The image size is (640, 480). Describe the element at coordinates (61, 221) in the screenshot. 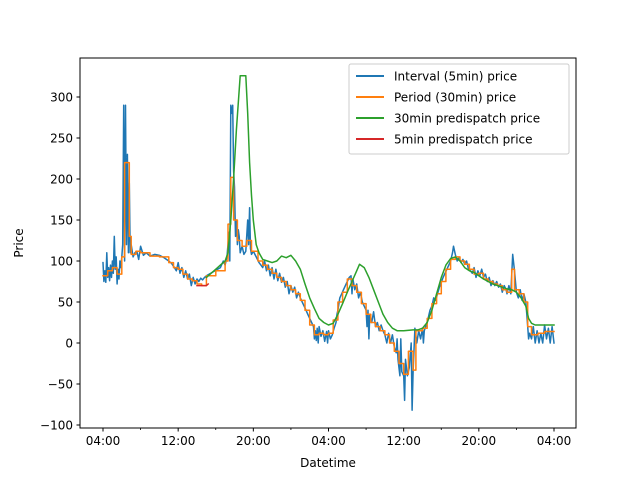

I see `y-tick-label: 150` at that location.